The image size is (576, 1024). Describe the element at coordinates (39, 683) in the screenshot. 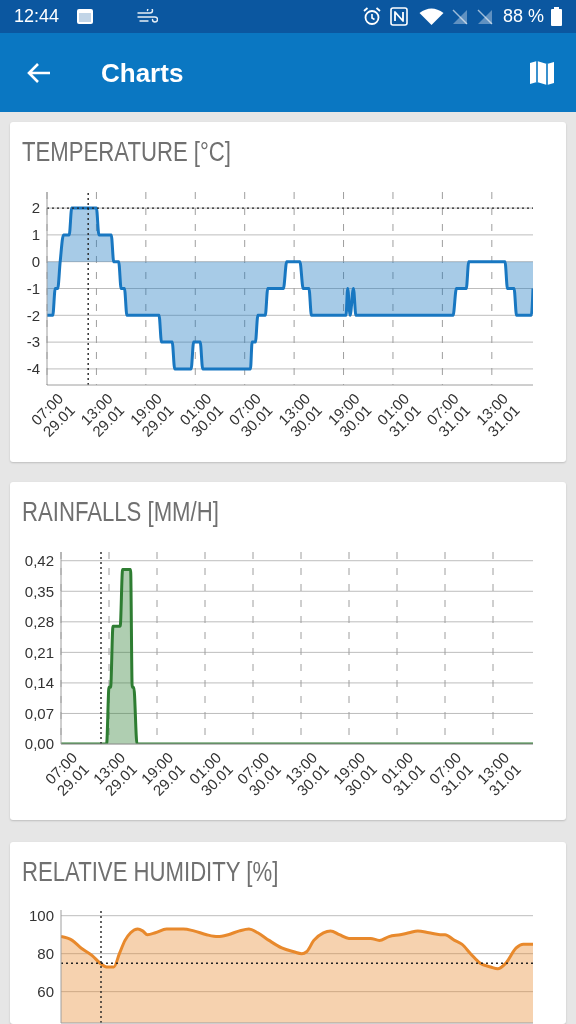

I see `y-tick-label: 0,14` at that location.